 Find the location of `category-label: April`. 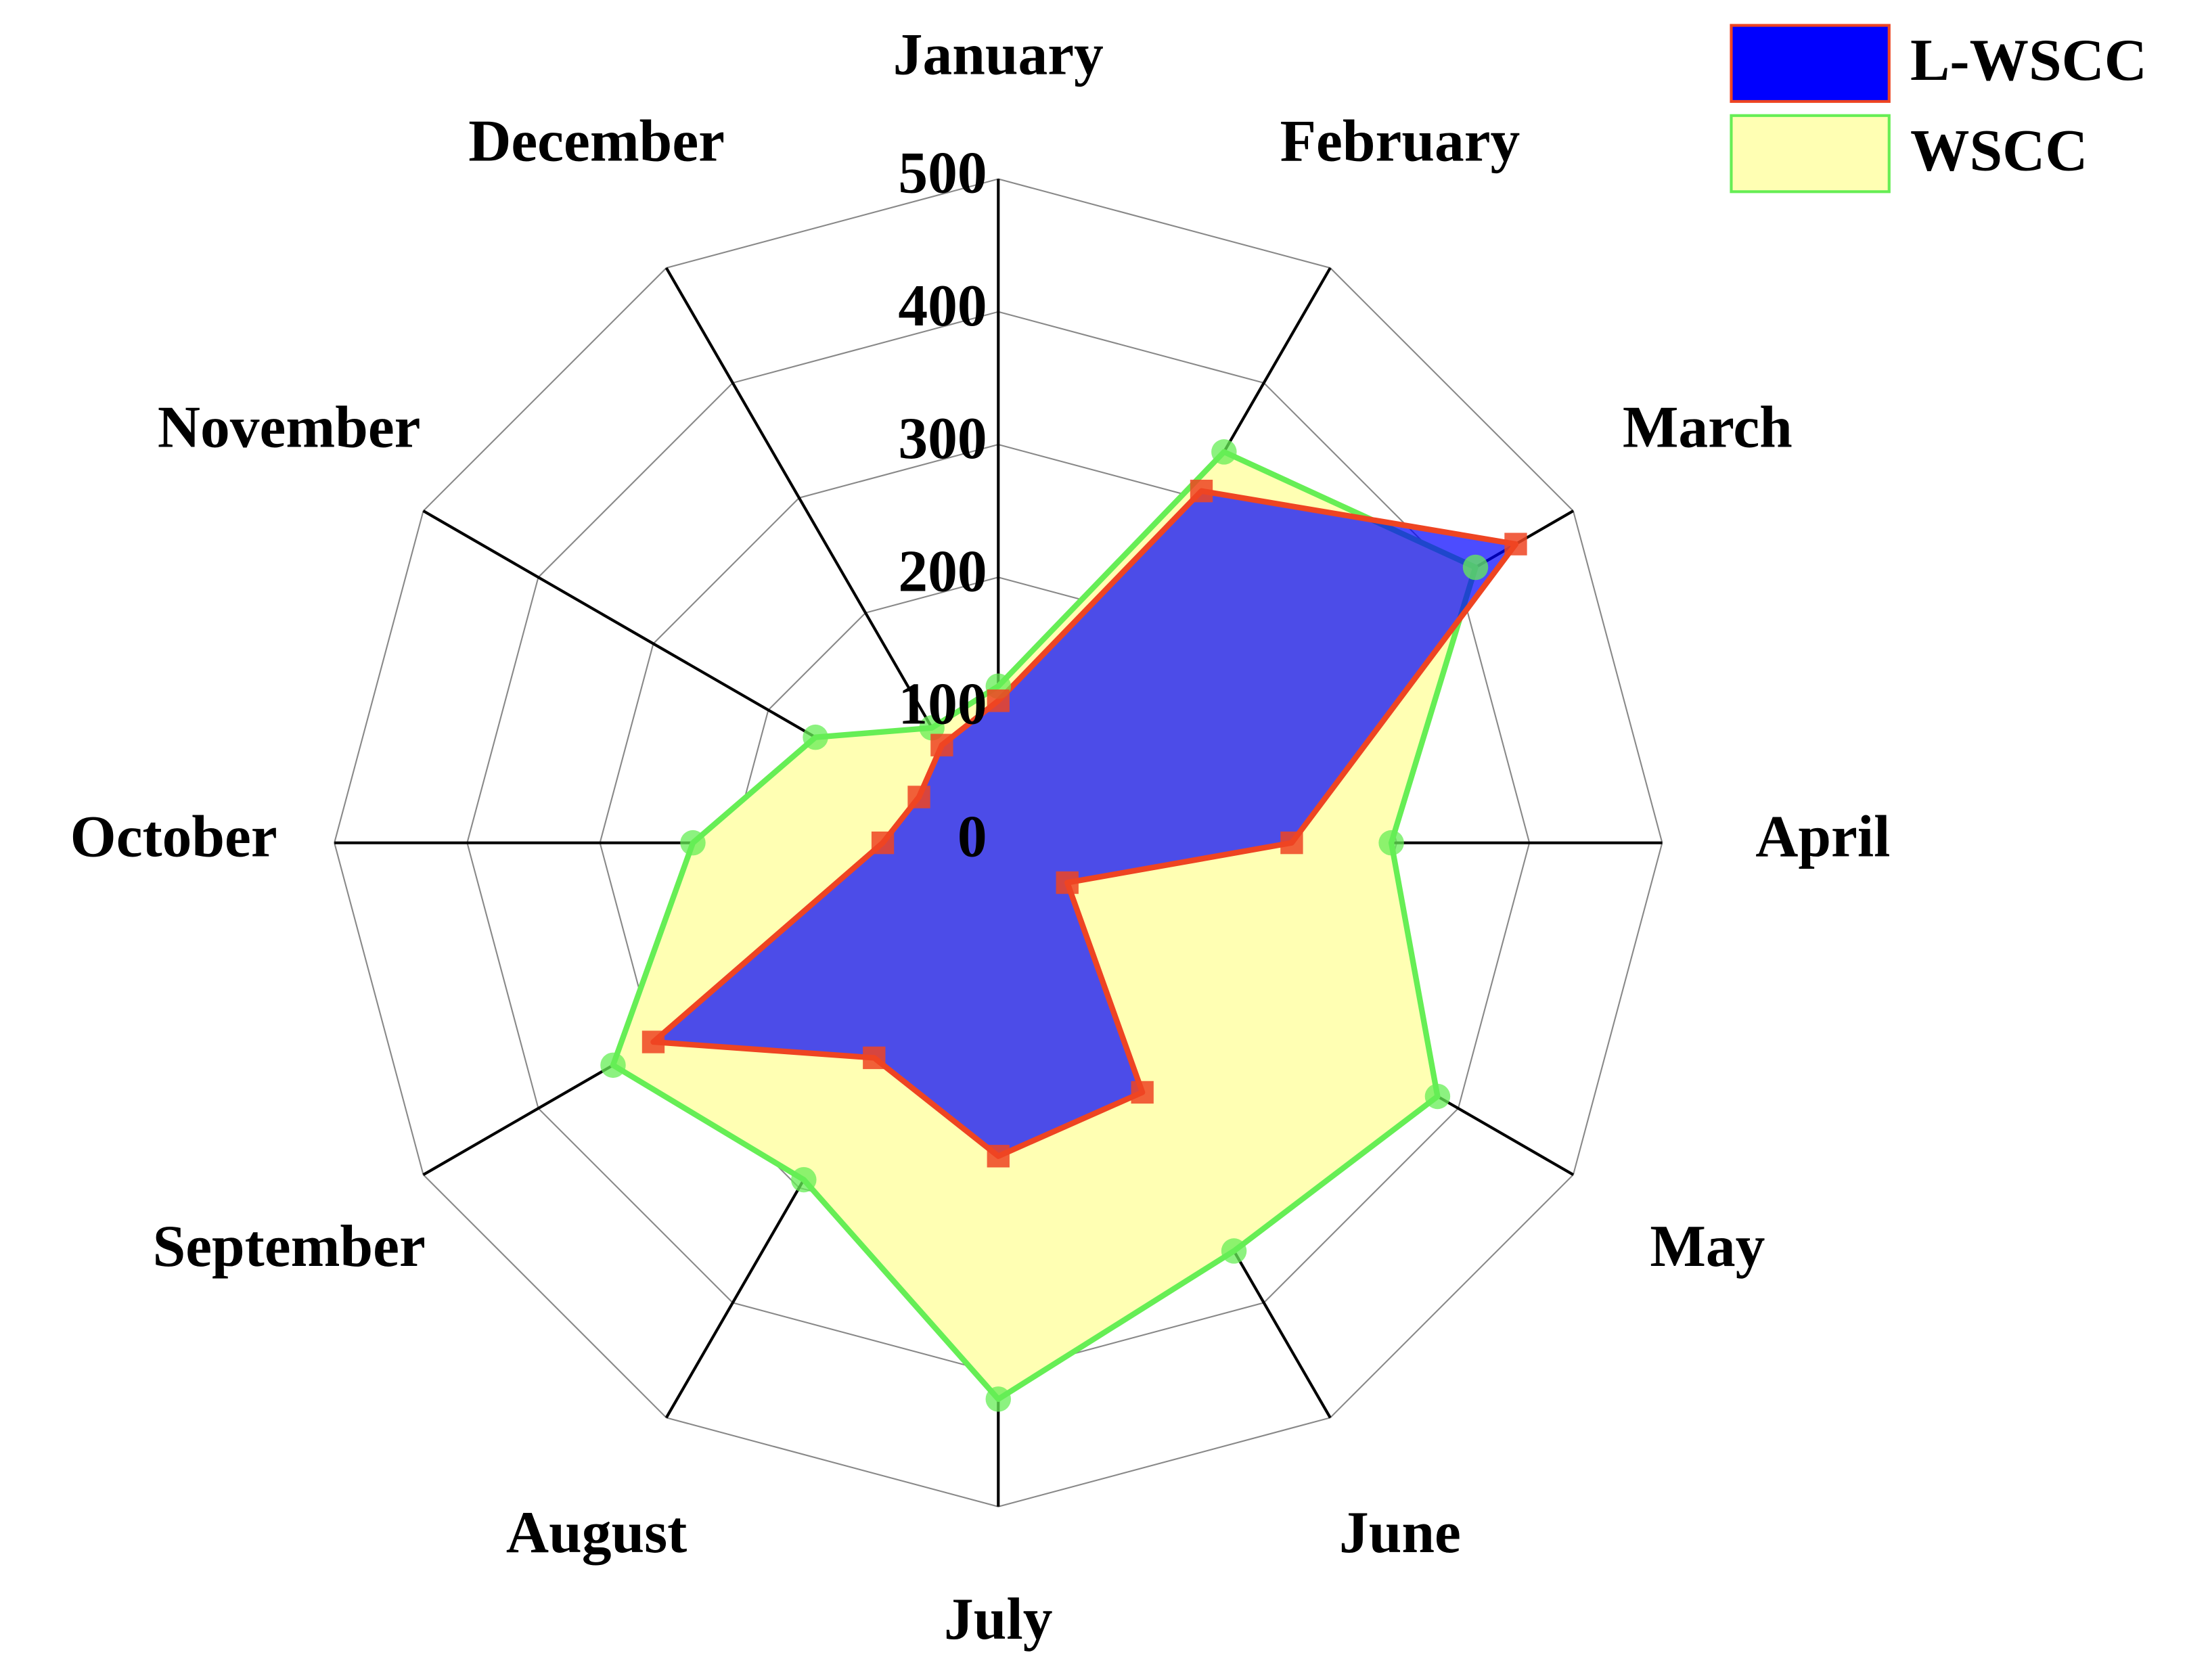

category-label: April is located at coordinates (1822, 836).